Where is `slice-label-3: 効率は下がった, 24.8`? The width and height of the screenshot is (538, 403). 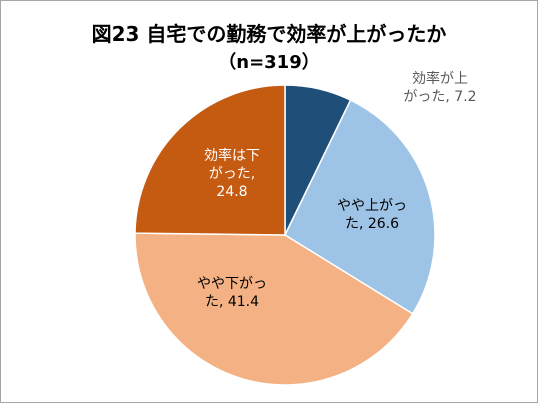
slice-label-3: 効率は下がった, 24.8 is located at coordinates (232, 173).